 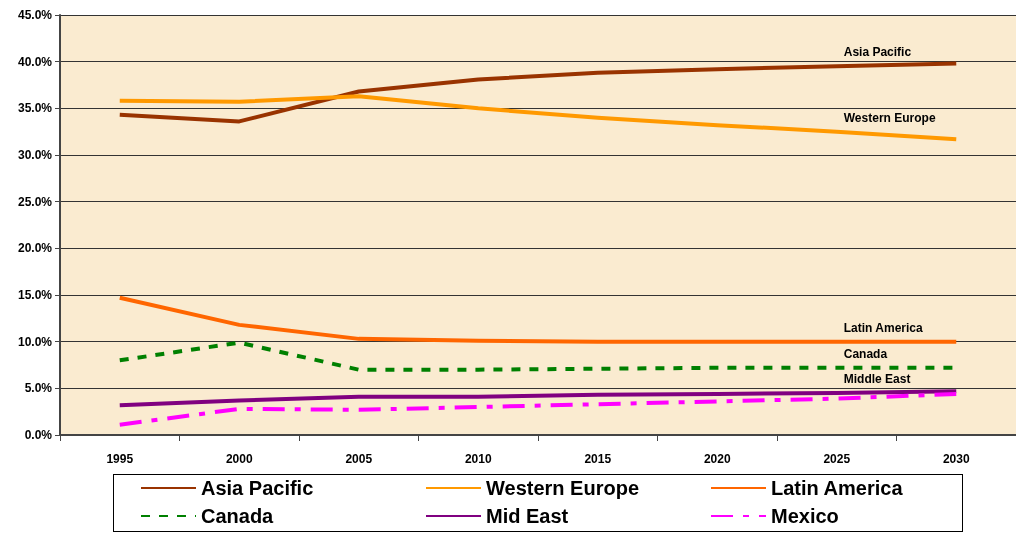 I want to click on y-tick-label: 40.0%, so click(x=35, y=61).